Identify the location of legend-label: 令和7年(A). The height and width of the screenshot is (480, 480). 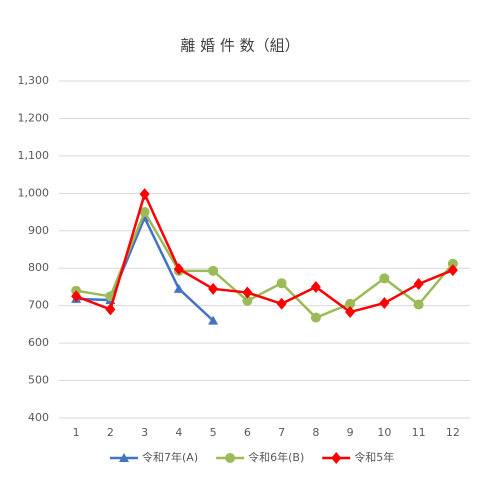
(170, 457).